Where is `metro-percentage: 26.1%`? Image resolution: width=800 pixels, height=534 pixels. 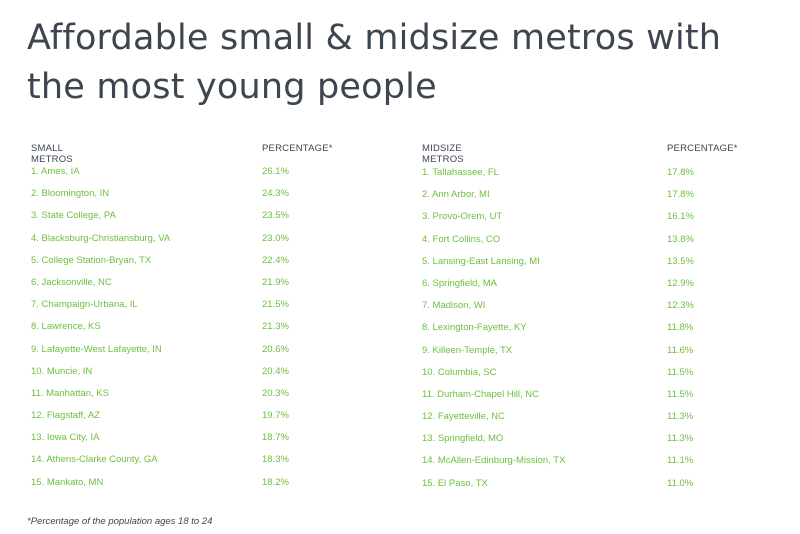
metro-percentage: 26.1% is located at coordinates (275, 171).